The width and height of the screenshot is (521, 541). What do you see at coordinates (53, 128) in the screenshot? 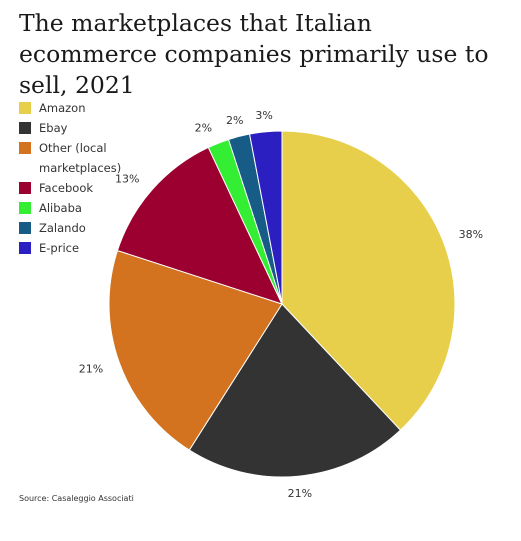
I see `legend-label-ebay: Ebay` at bounding box center [53, 128].